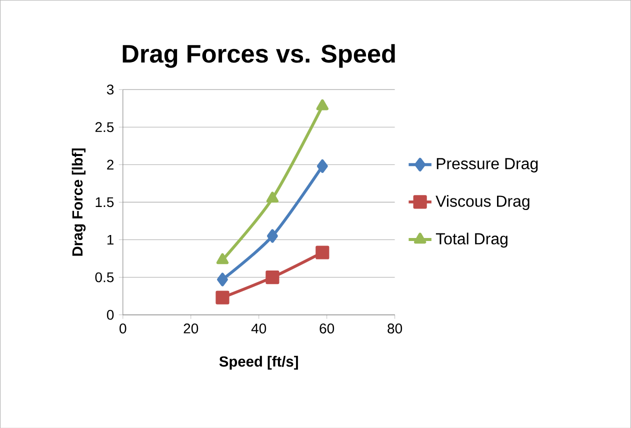 Image resolution: width=631 pixels, height=428 pixels. What do you see at coordinates (191, 328) in the screenshot?
I see `x-tick-label: 20` at bounding box center [191, 328].